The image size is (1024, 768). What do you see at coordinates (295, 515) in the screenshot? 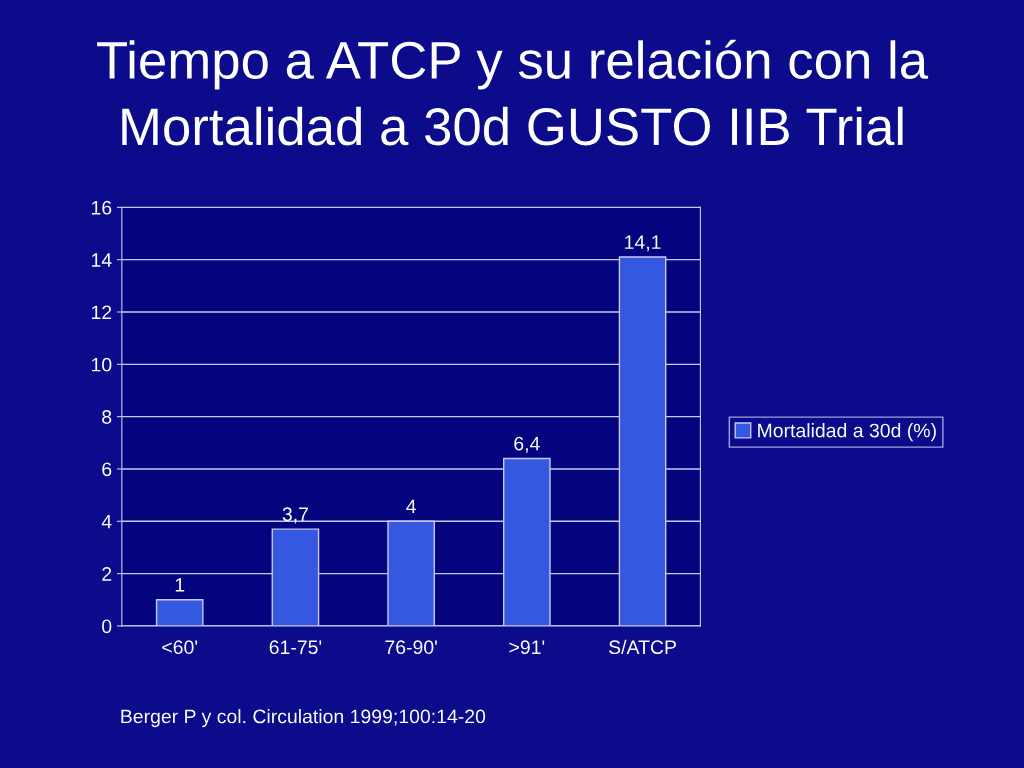
I see `data-label: 3,7` at bounding box center [295, 515].